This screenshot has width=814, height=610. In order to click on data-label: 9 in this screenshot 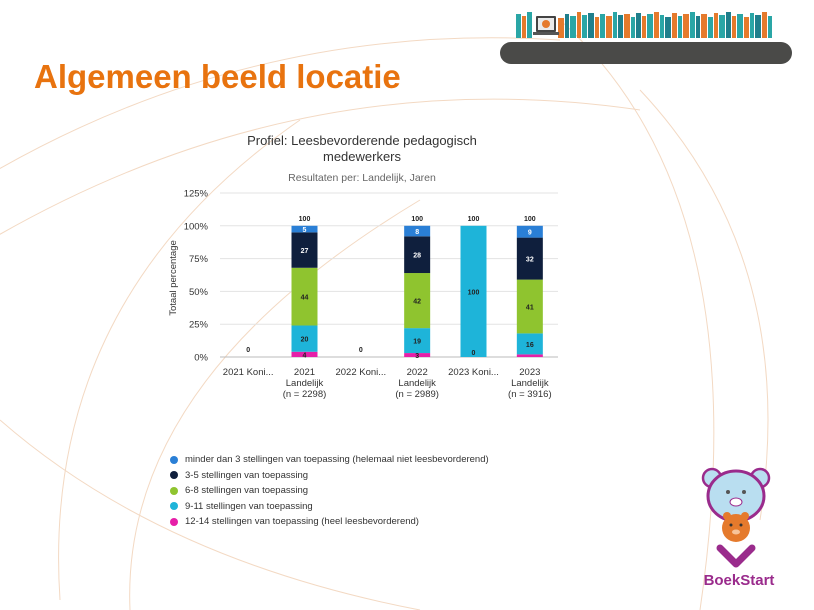, I will do `click(530, 233)`.